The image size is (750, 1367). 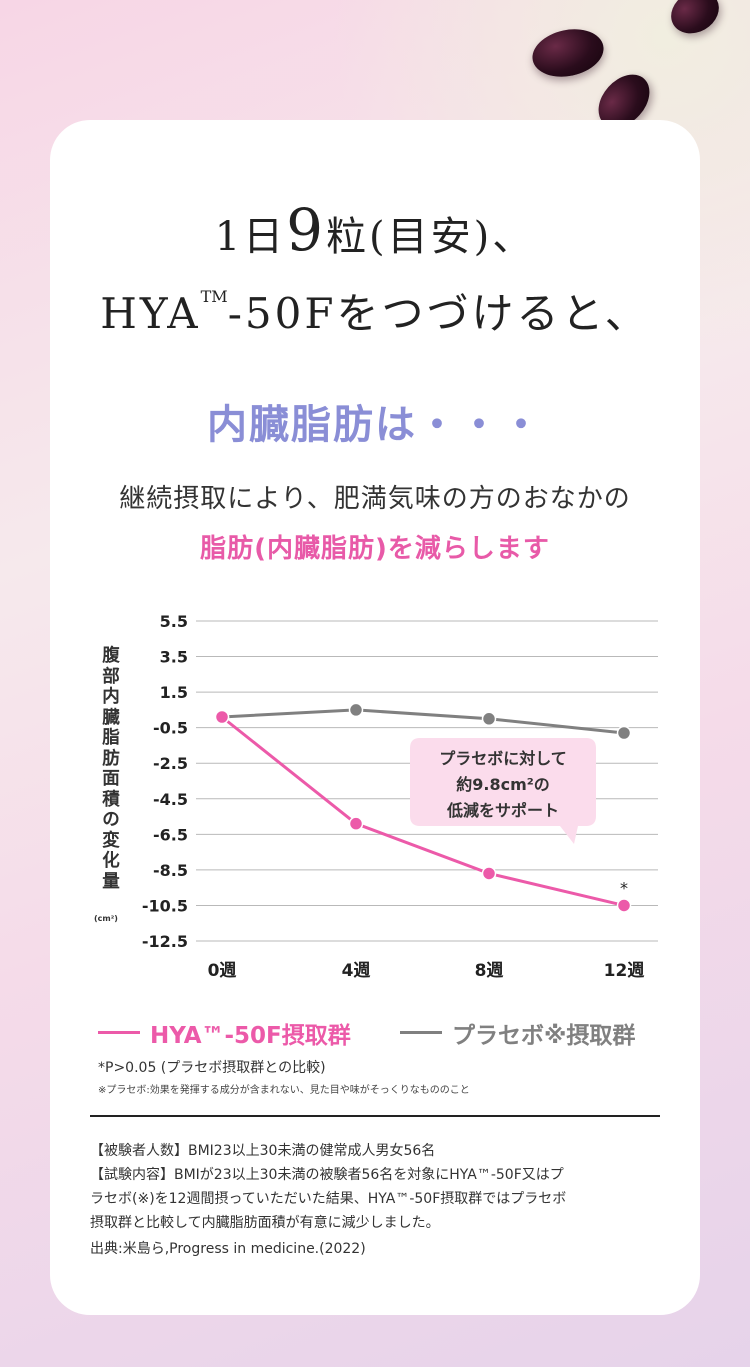 What do you see at coordinates (356, 971) in the screenshot?
I see `x-tick-label: 4週` at bounding box center [356, 971].